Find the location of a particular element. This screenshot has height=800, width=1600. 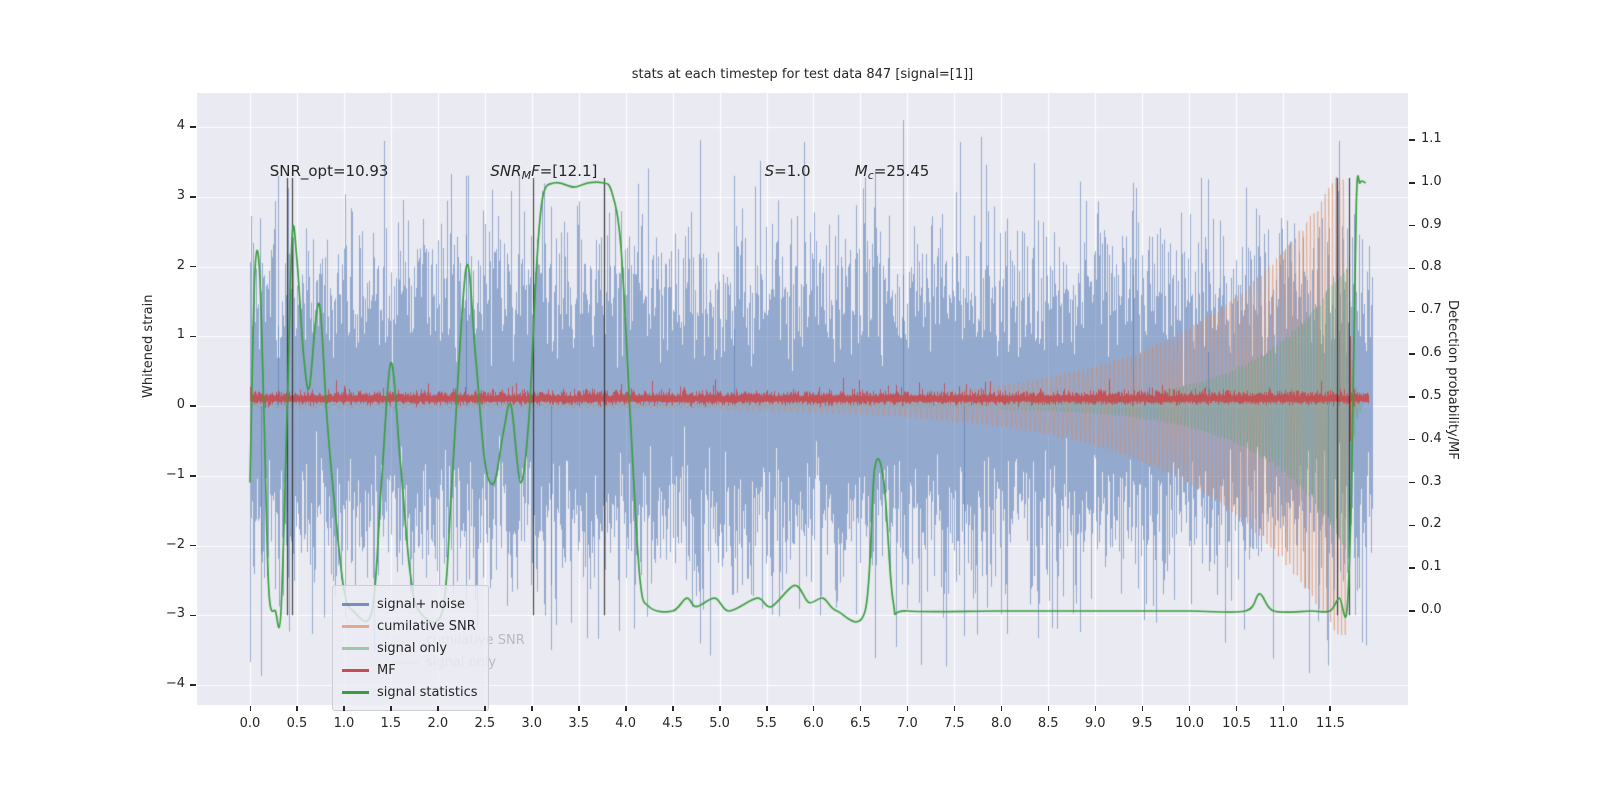

annotation-text: SNR_opt=10.93 is located at coordinates (329, 171).